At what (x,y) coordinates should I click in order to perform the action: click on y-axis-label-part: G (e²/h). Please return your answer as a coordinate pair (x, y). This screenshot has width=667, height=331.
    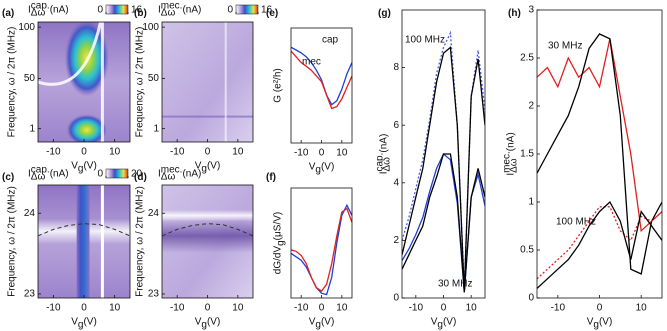
    Looking at the image, I should click on (278, 85).